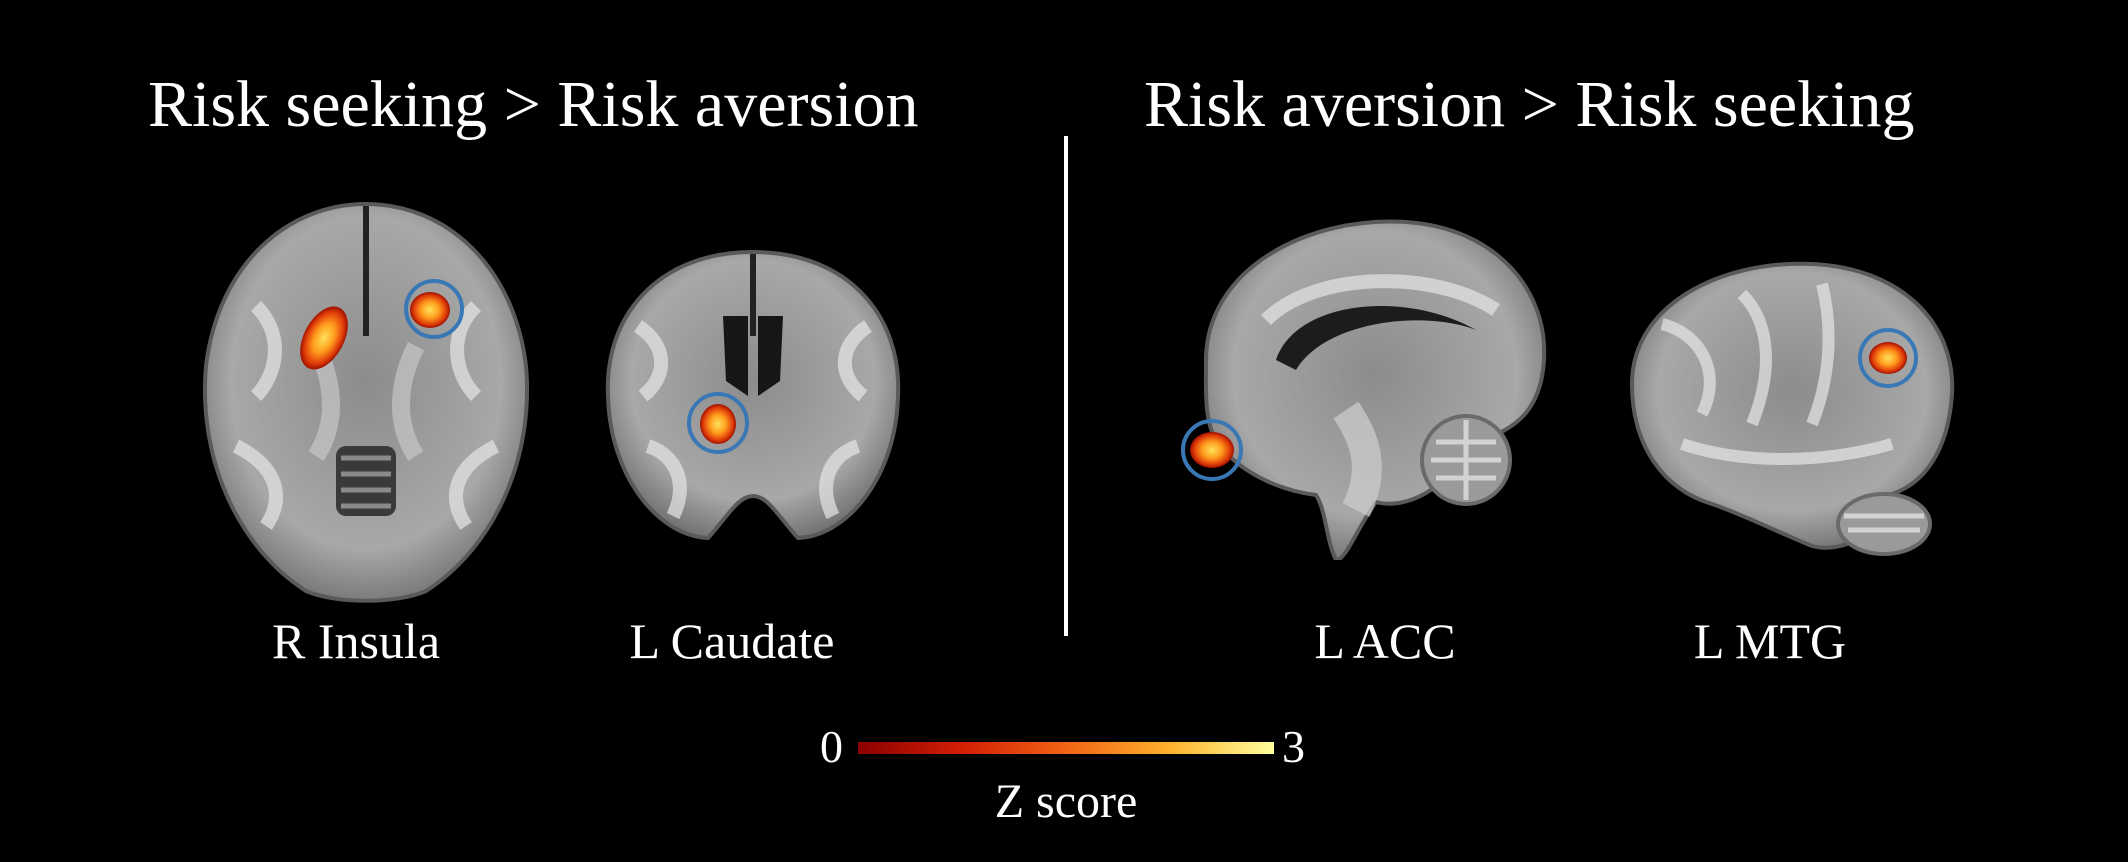 The height and width of the screenshot is (862, 2128). Describe the element at coordinates (831, 746) in the screenshot. I see `colorbar-min-label: 0` at that location.